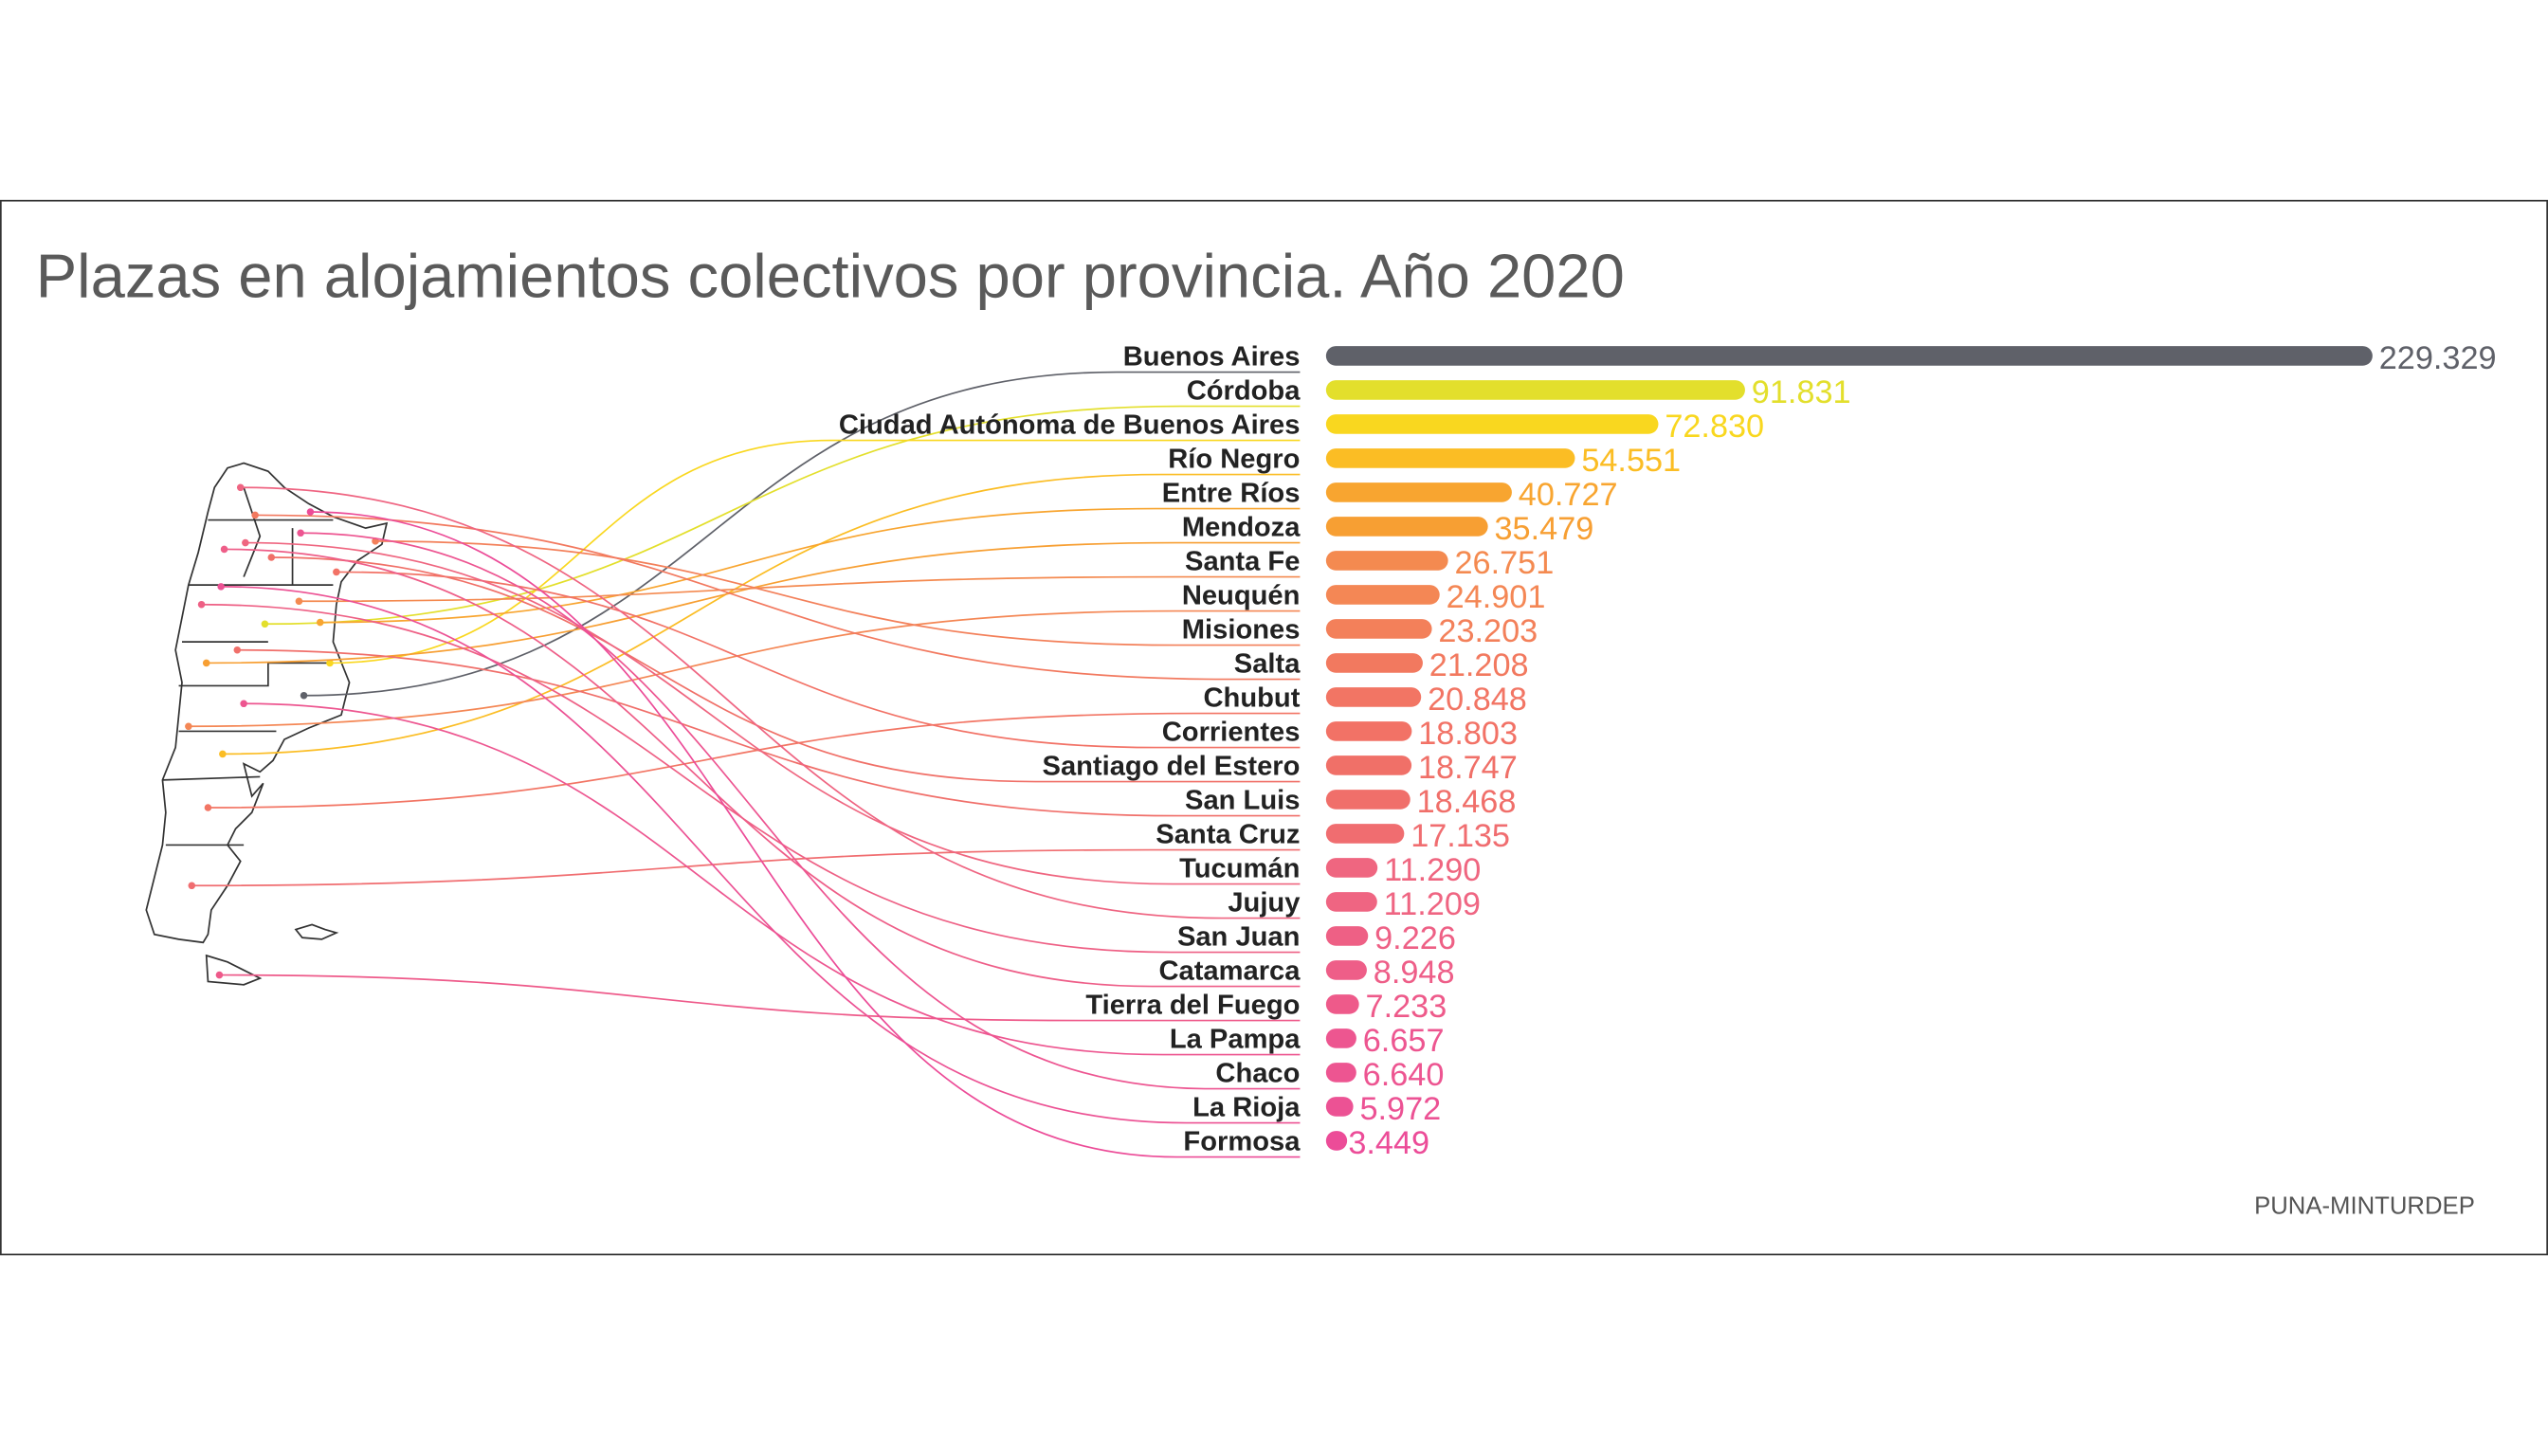 The height and width of the screenshot is (1456, 2548). Describe the element at coordinates (1468, 734) in the screenshot. I see `value-label: 18.803` at that location.